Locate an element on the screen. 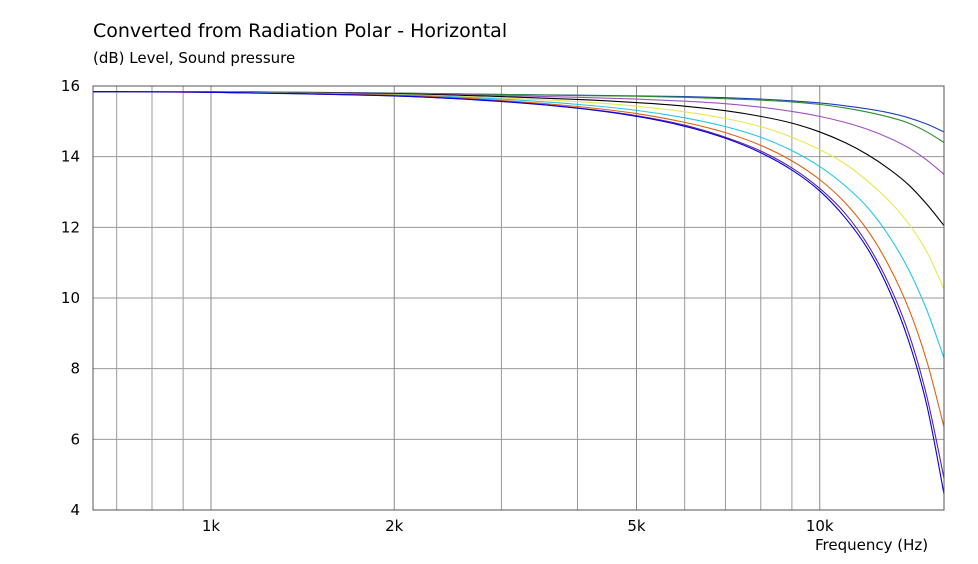 The image size is (978, 564). y-axis-label: (dB) Level, Sound pressure is located at coordinates (194, 58).